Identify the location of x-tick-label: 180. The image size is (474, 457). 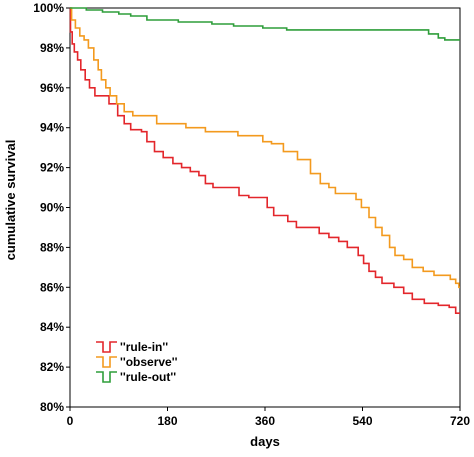
(167, 421).